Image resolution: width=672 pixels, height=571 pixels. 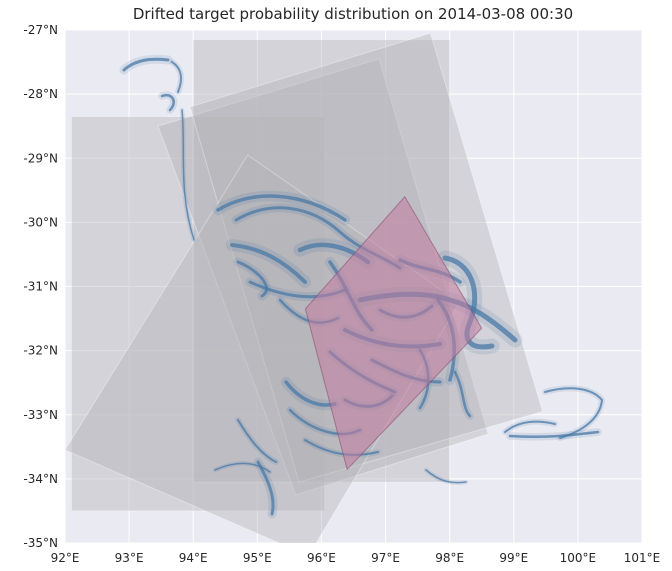 What do you see at coordinates (40, 415) in the screenshot?
I see `y-tick-label: -33°N` at bounding box center [40, 415].